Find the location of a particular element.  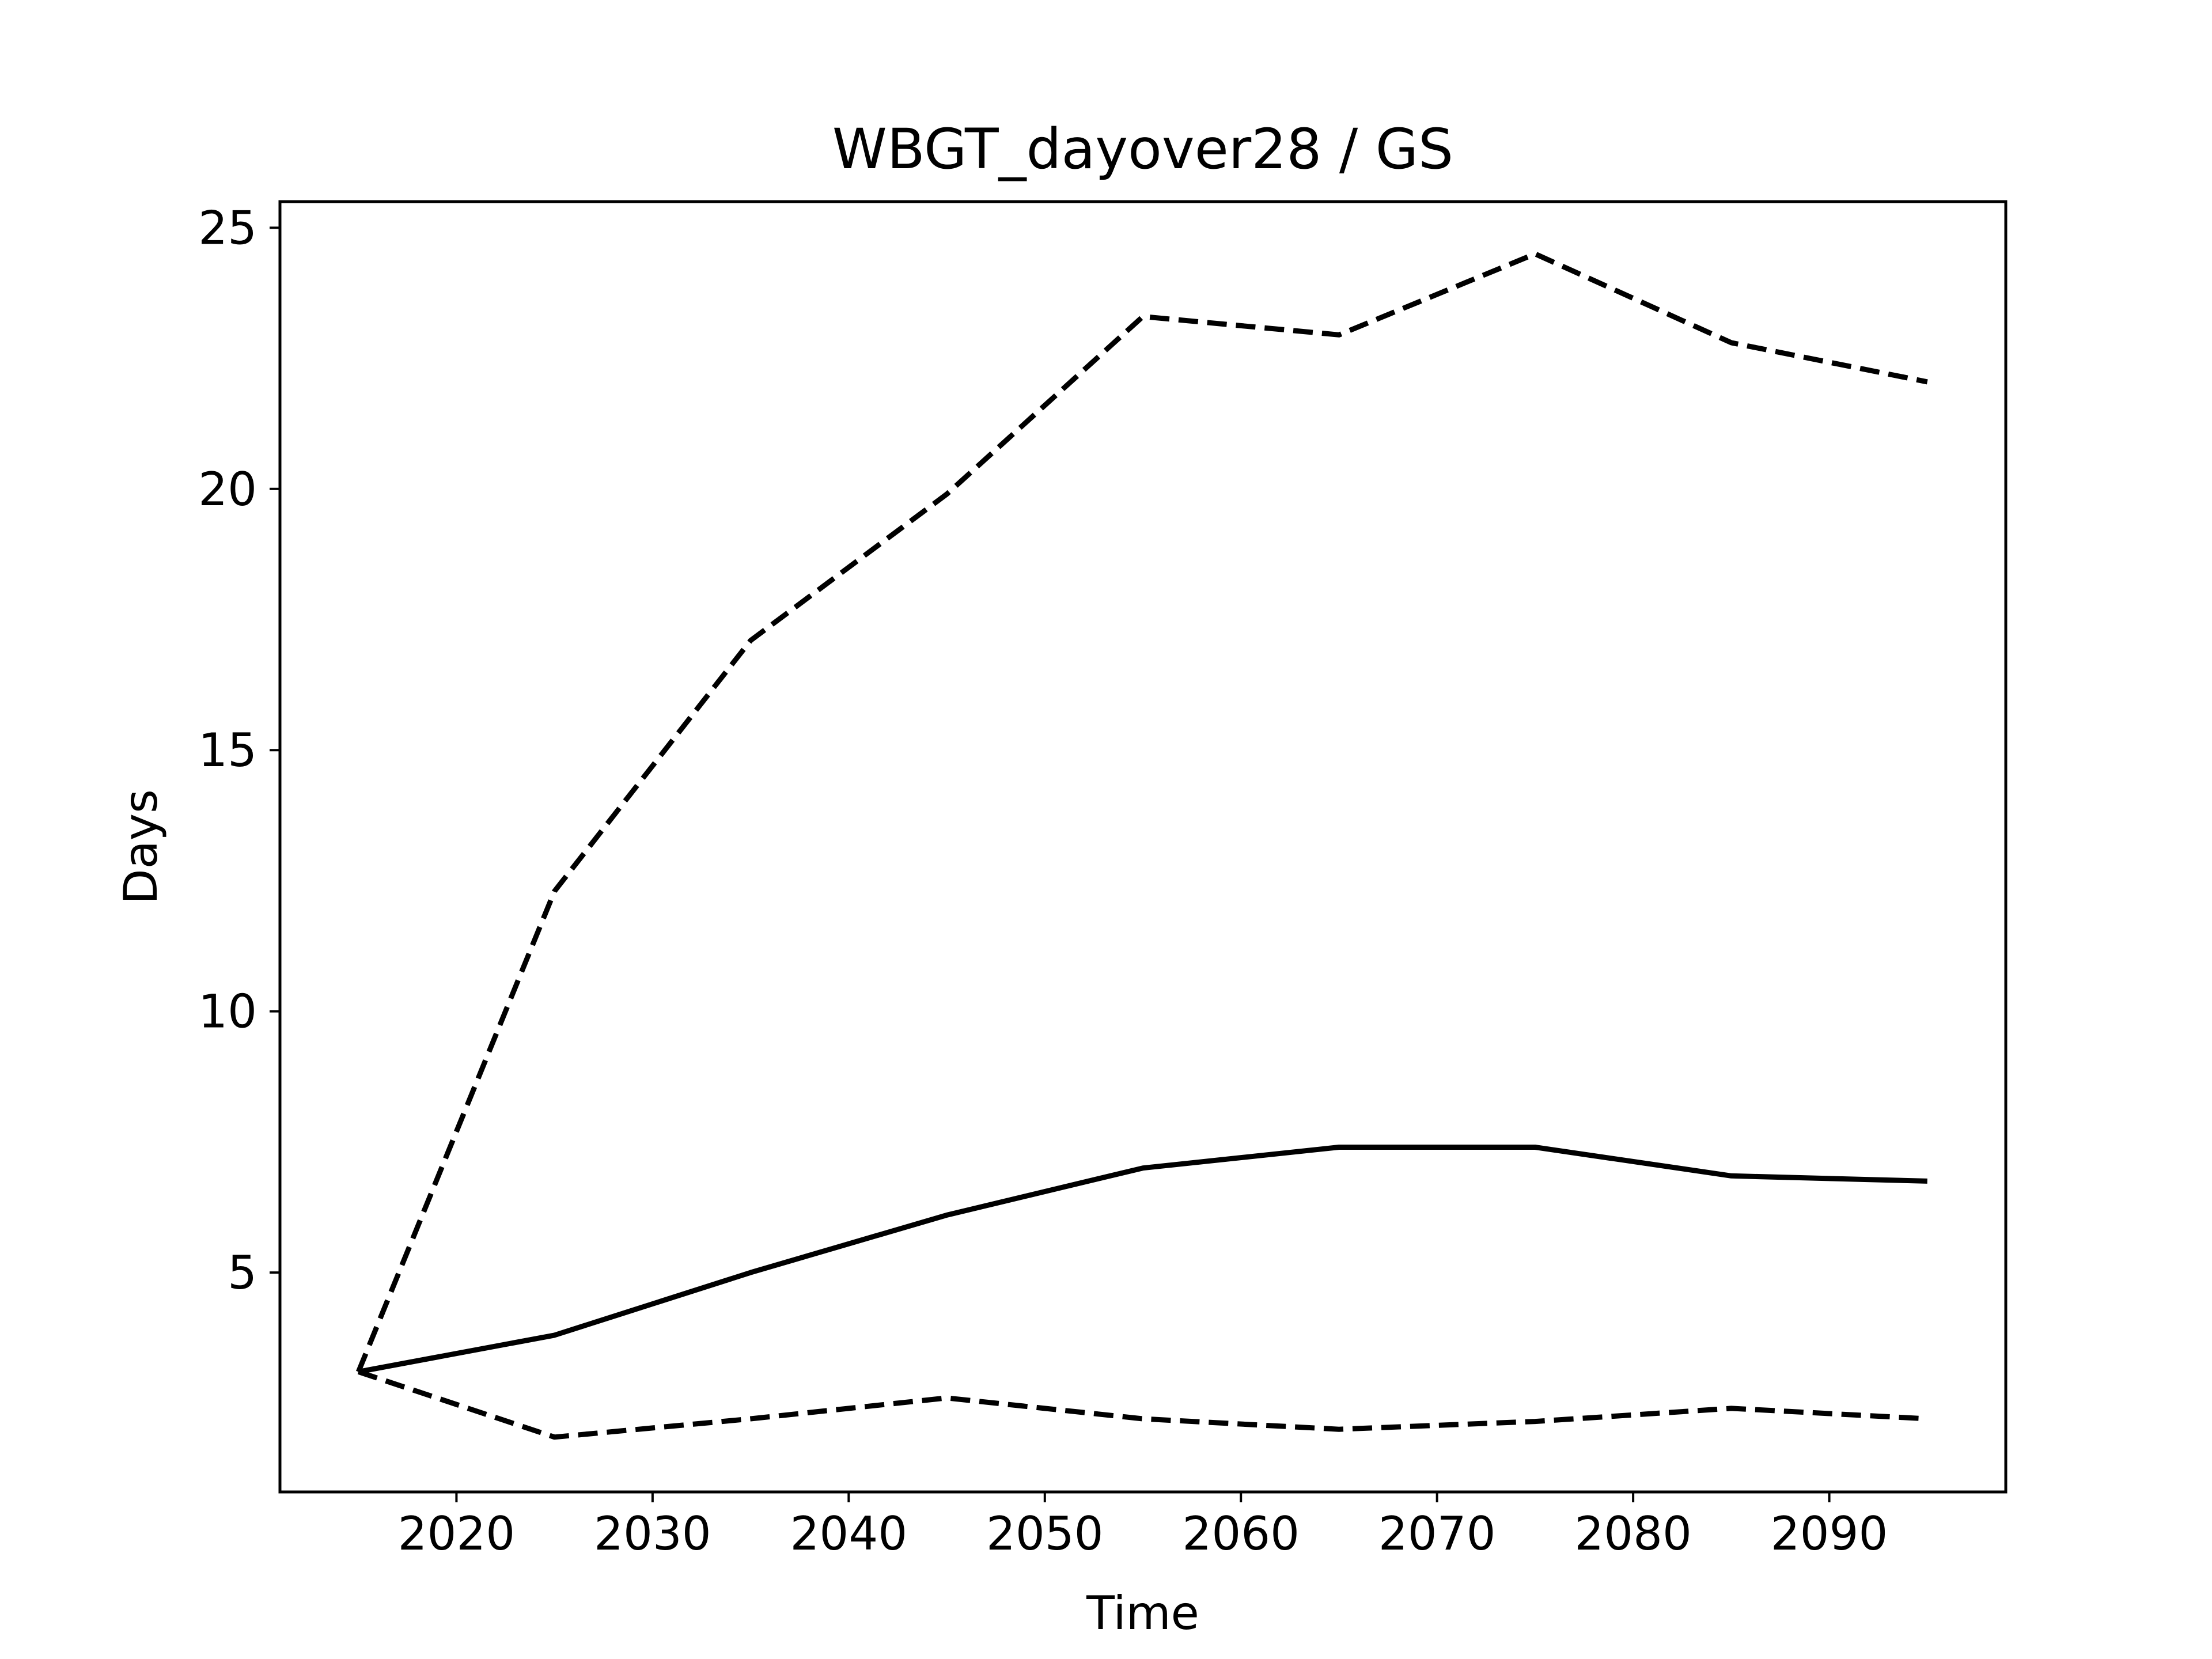

x-axis-label: Time is located at coordinates (1142, 1613).